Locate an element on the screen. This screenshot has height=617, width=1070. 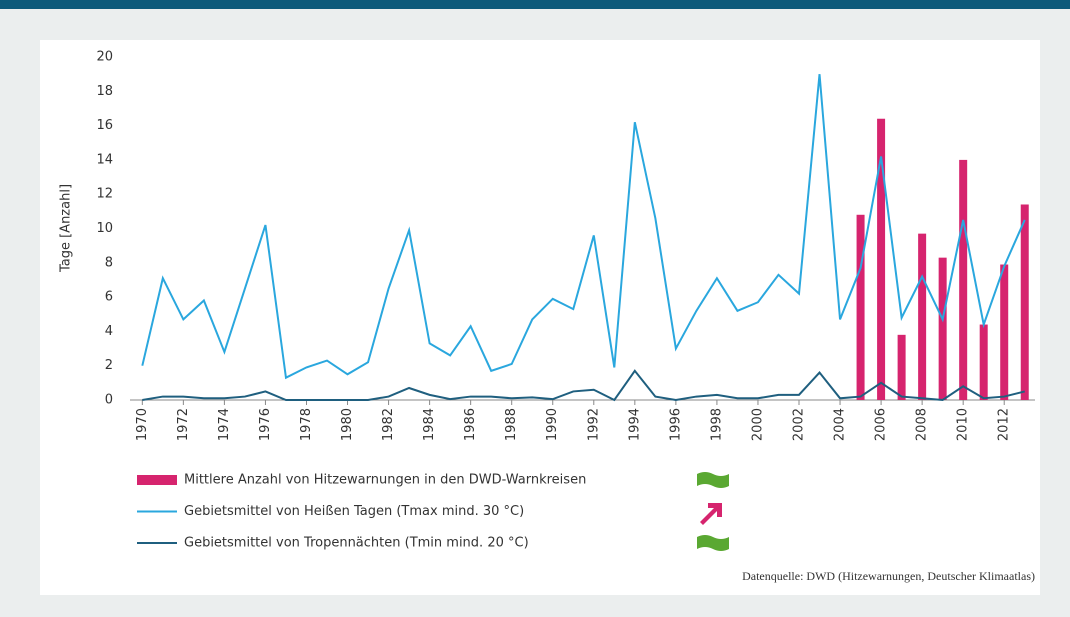
x-tick-label: 1994 is located at coordinates (634, 424).